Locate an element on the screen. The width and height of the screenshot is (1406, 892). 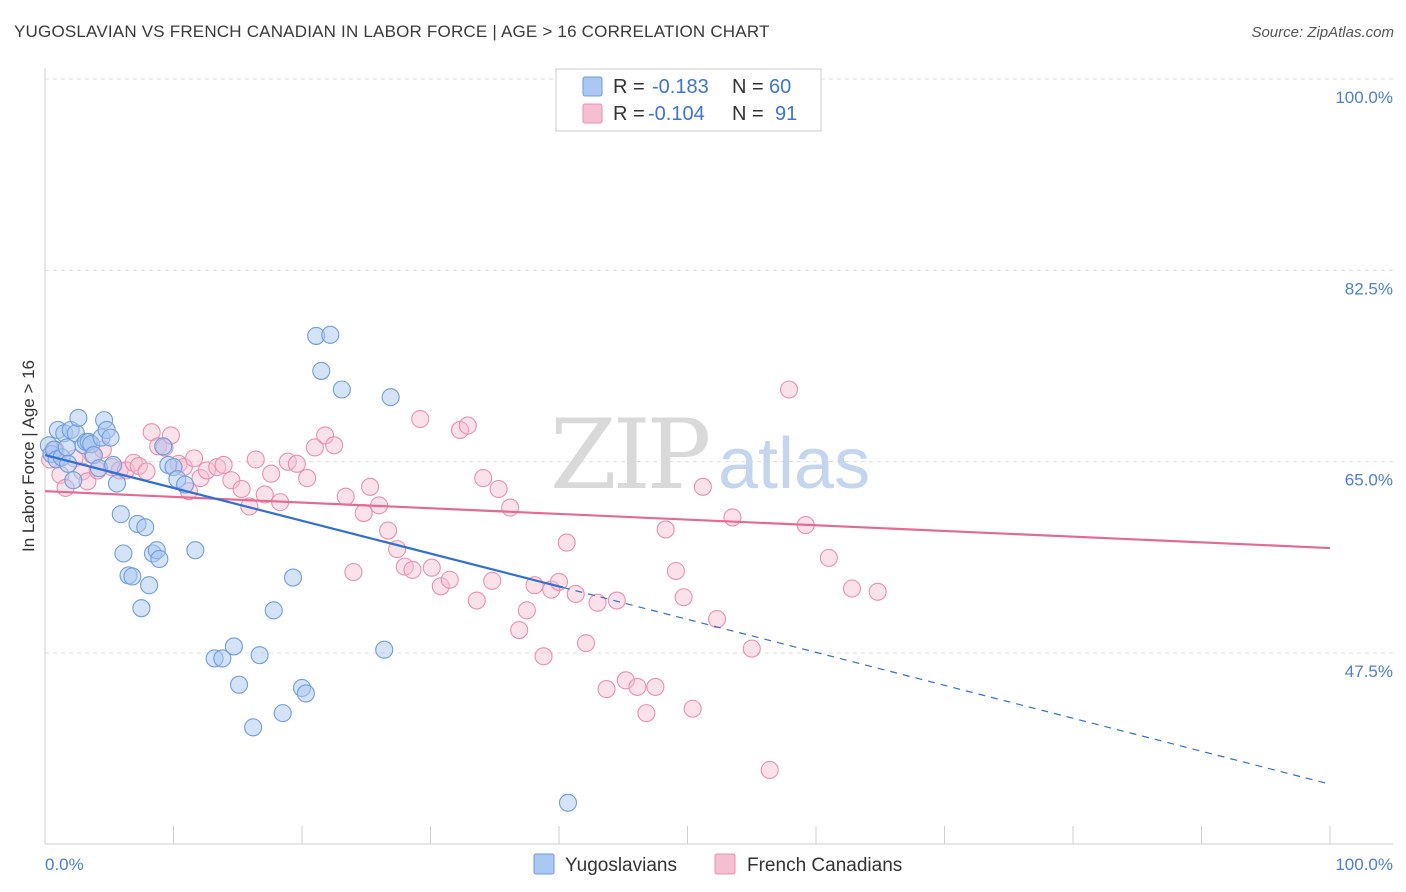
legend-swatch-yugoslavians is located at coordinates (544, 864).